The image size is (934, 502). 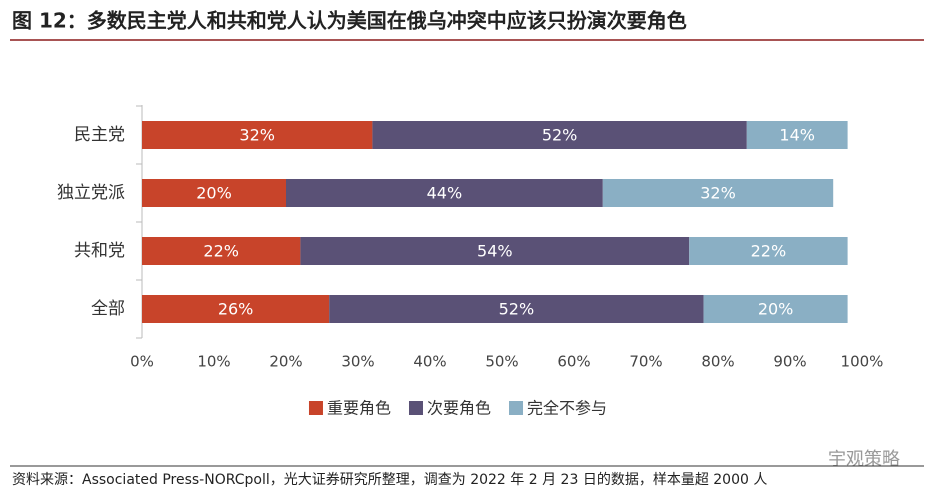 What do you see at coordinates (567, 408) in the screenshot?
I see `legend-label: 完全不参与` at bounding box center [567, 408].